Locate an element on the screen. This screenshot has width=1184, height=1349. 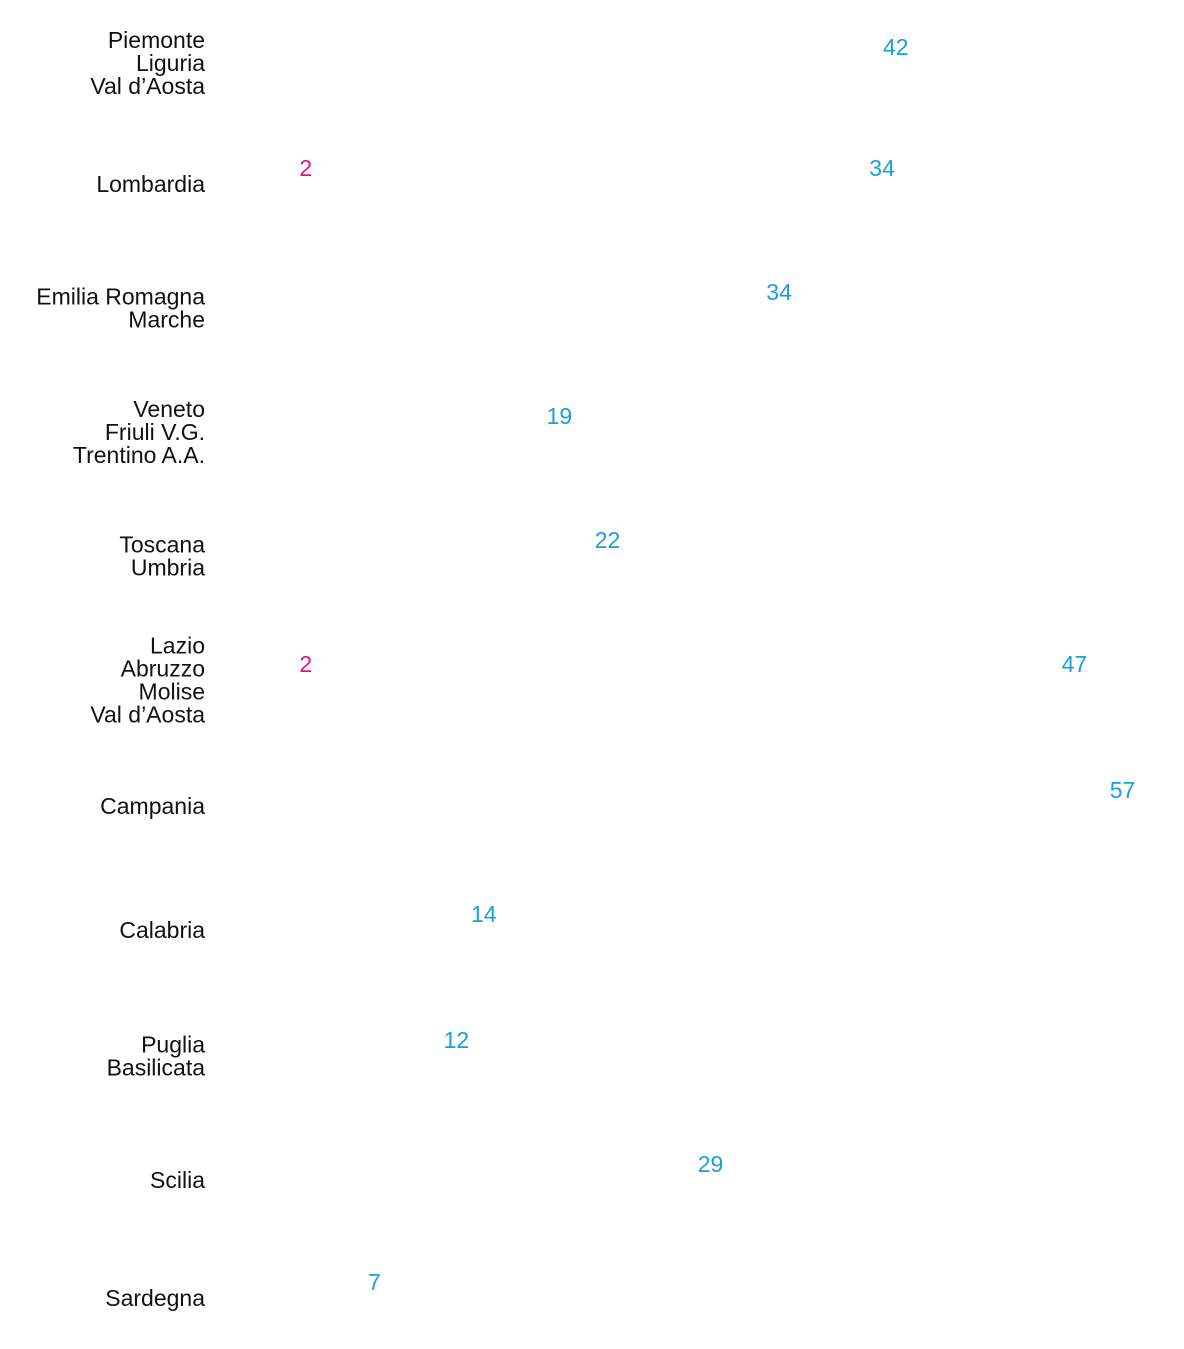
category-label: Emilia Romagna is located at coordinates (120, 297).